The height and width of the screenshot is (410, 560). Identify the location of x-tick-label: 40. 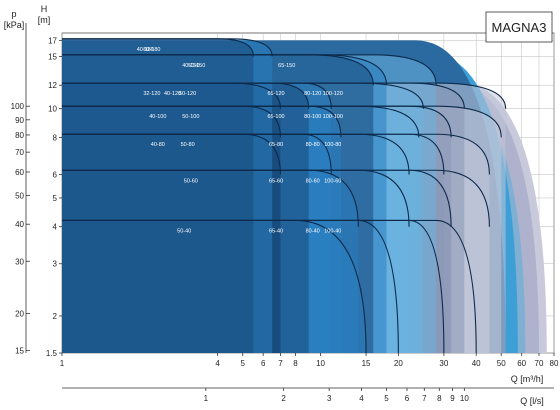
(476, 363).